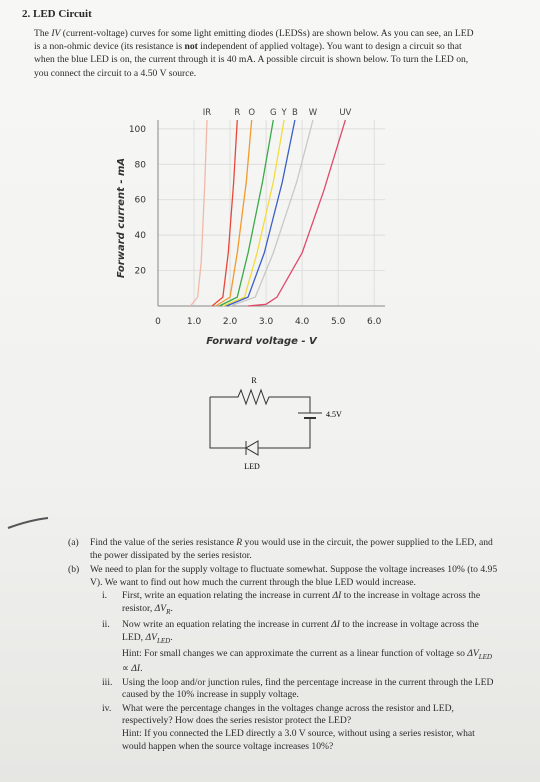  What do you see at coordinates (56, 33) in the screenshot?
I see `text-run: IV` at bounding box center [56, 33].